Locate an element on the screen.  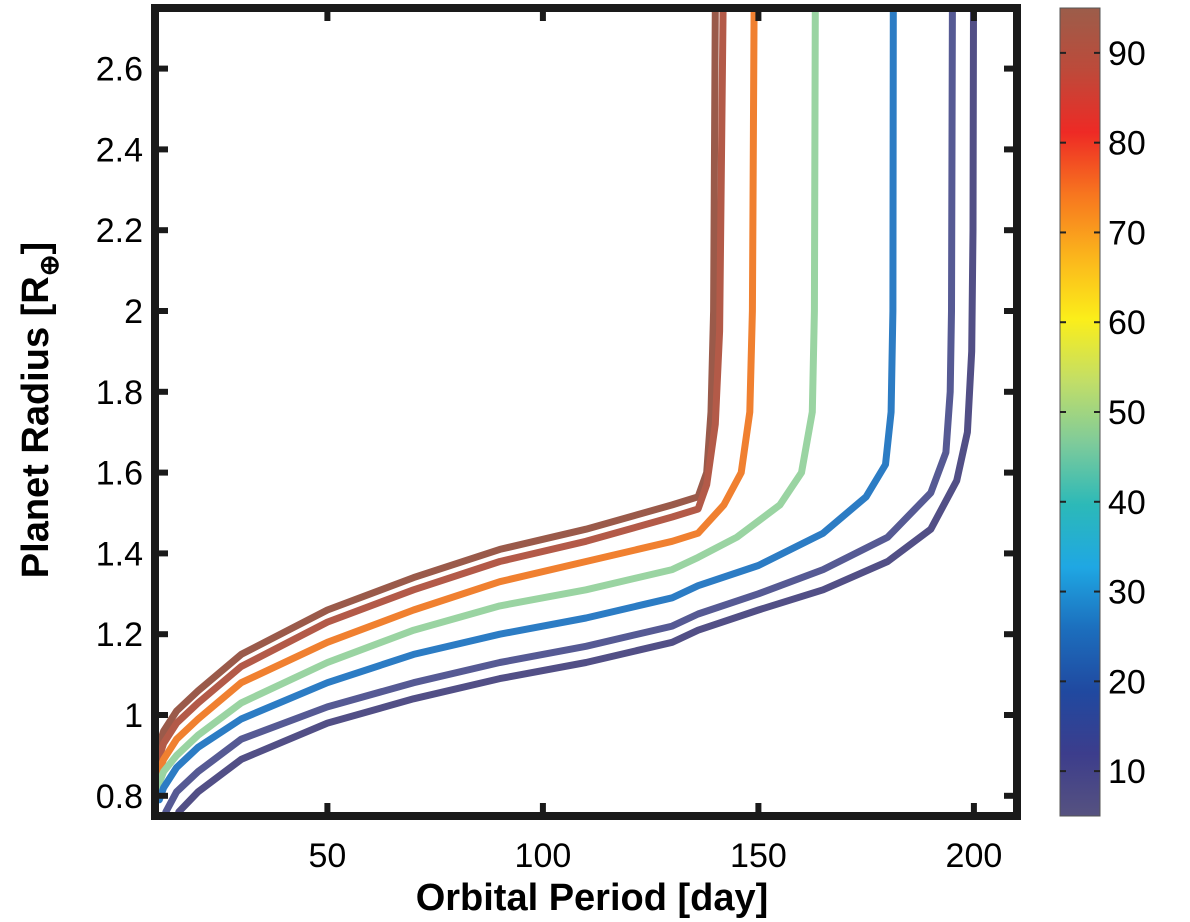
y-tick-label: 1.4 is located at coordinates (119, 554).